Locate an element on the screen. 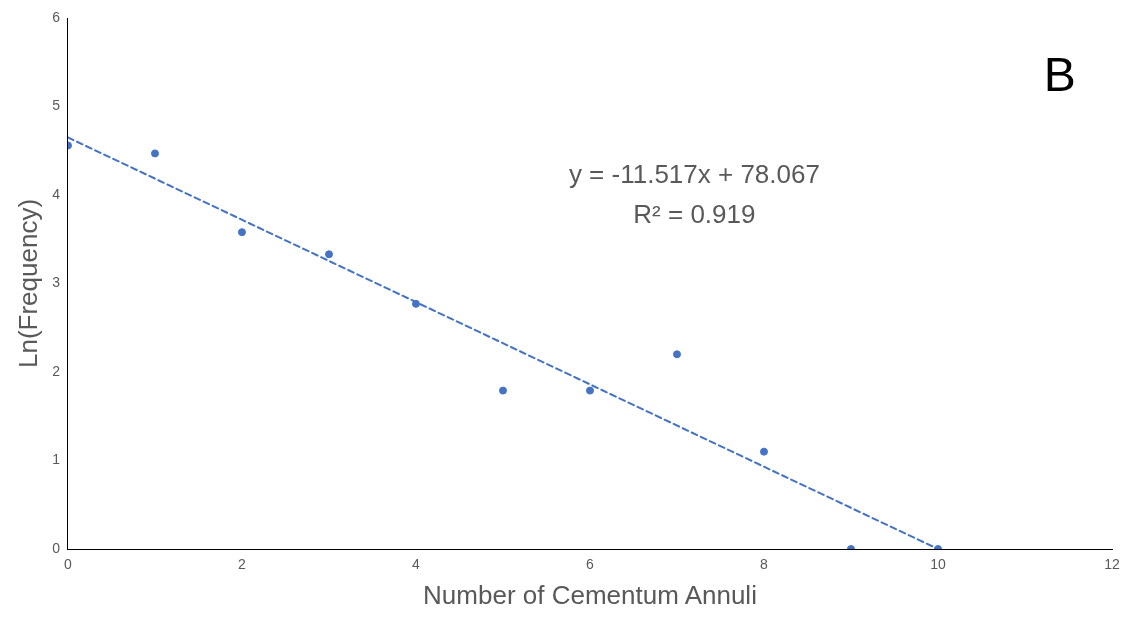 This screenshot has width=1137, height=626. annotation: y = -11.517x + 78.067 is located at coordinates (694, 174).